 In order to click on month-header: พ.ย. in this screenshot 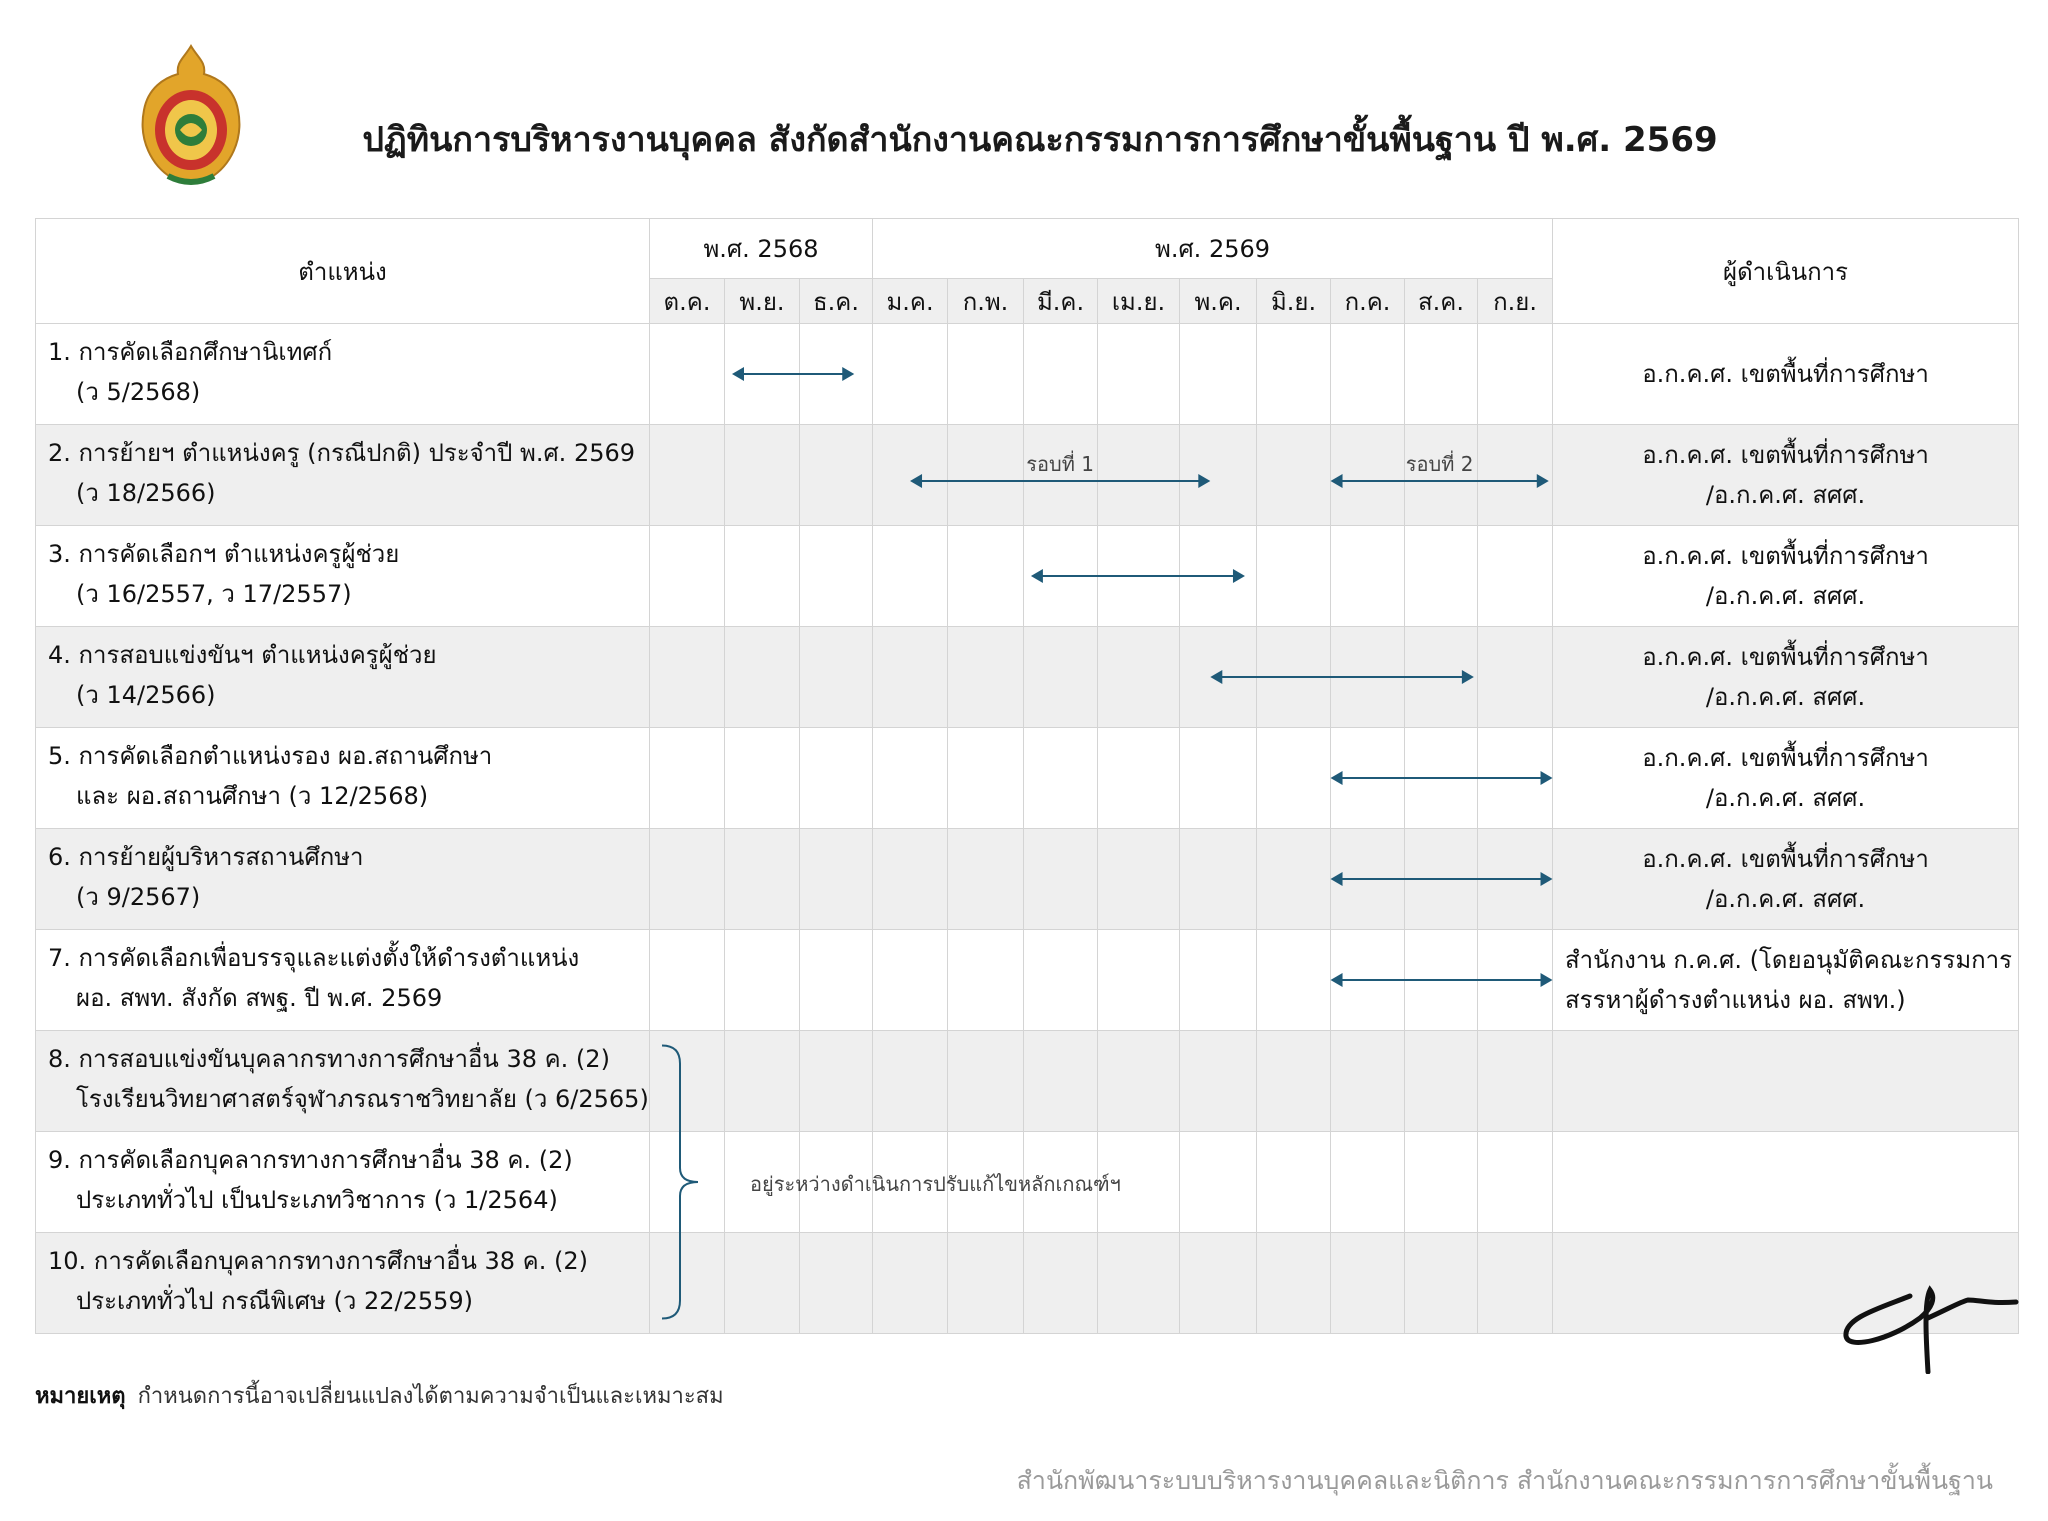, I will do `click(762, 301)`.